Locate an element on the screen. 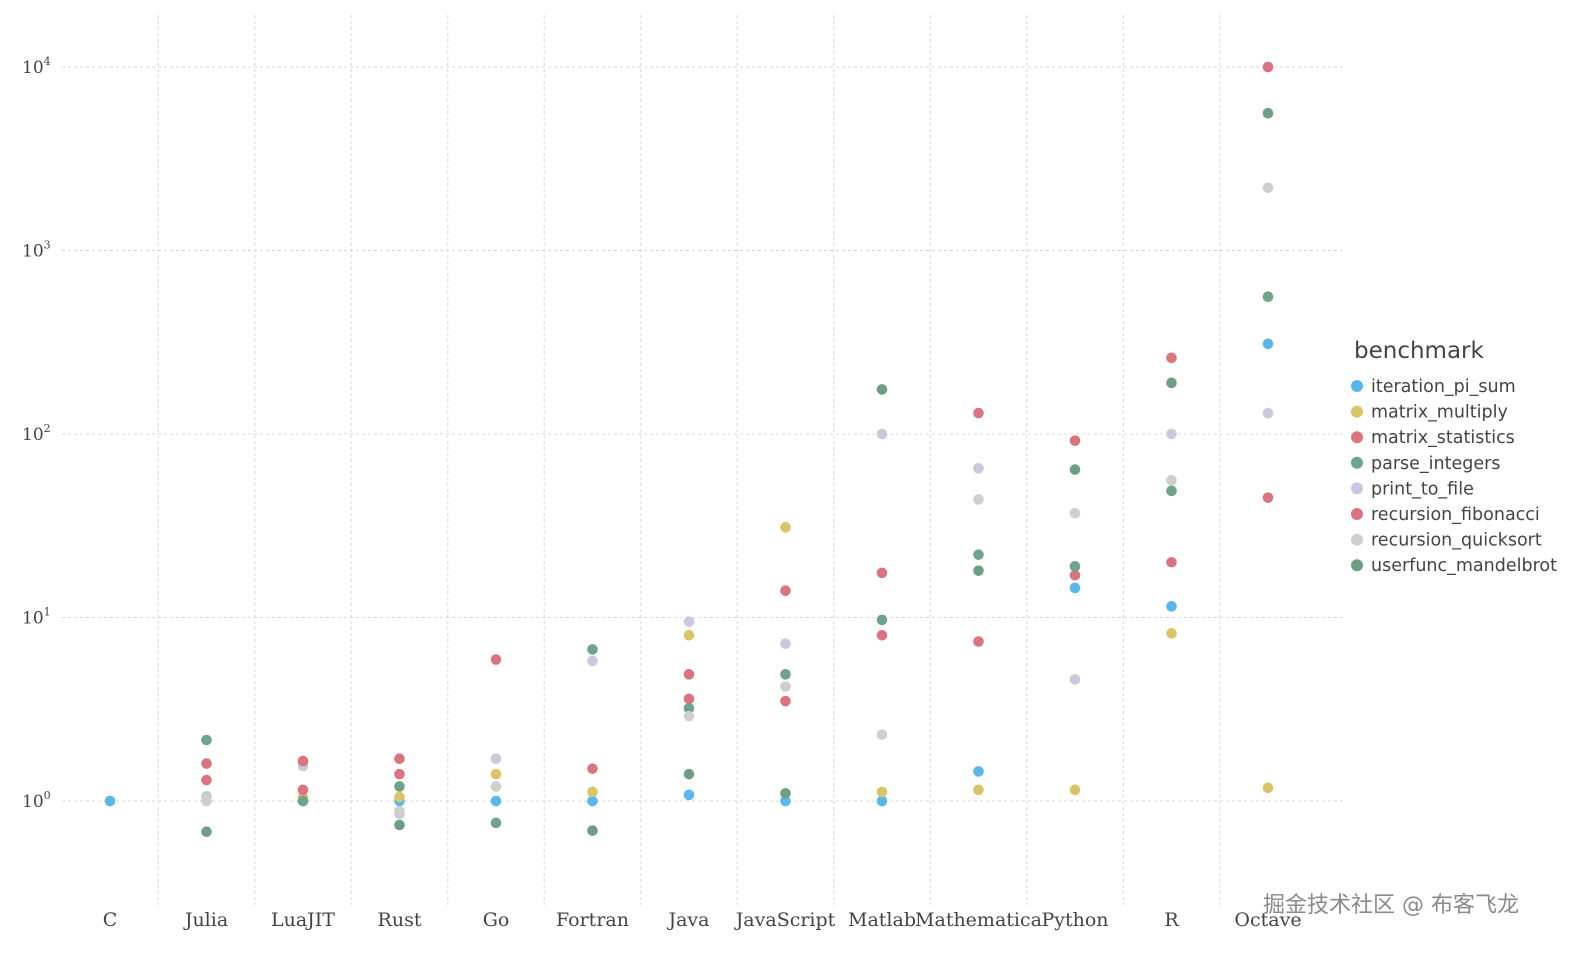  x-tick-label: Octave is located at coordinates (1267, 920).